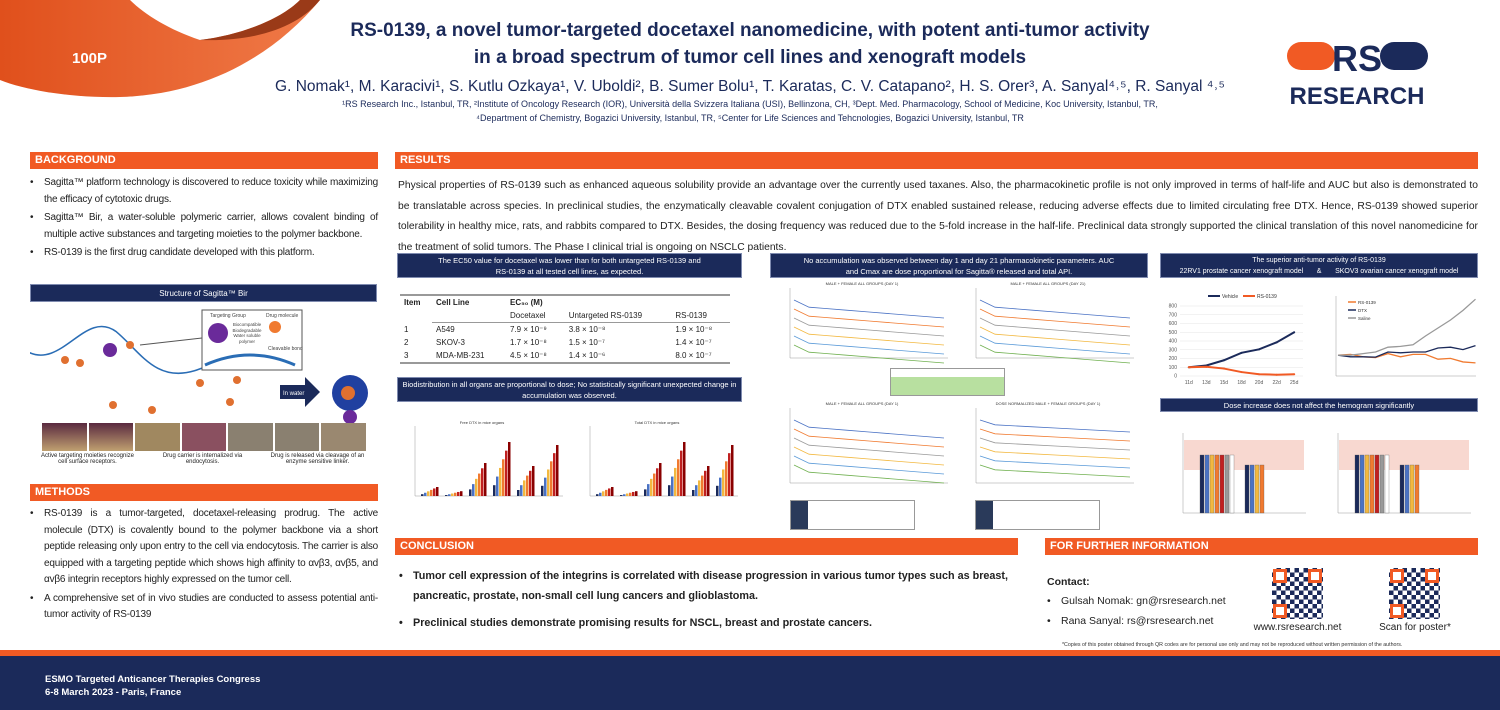 Image resolution: width=1500 pixels, height=710 pixels. I want to click on footer-orange-stripe, so click(750, 653).